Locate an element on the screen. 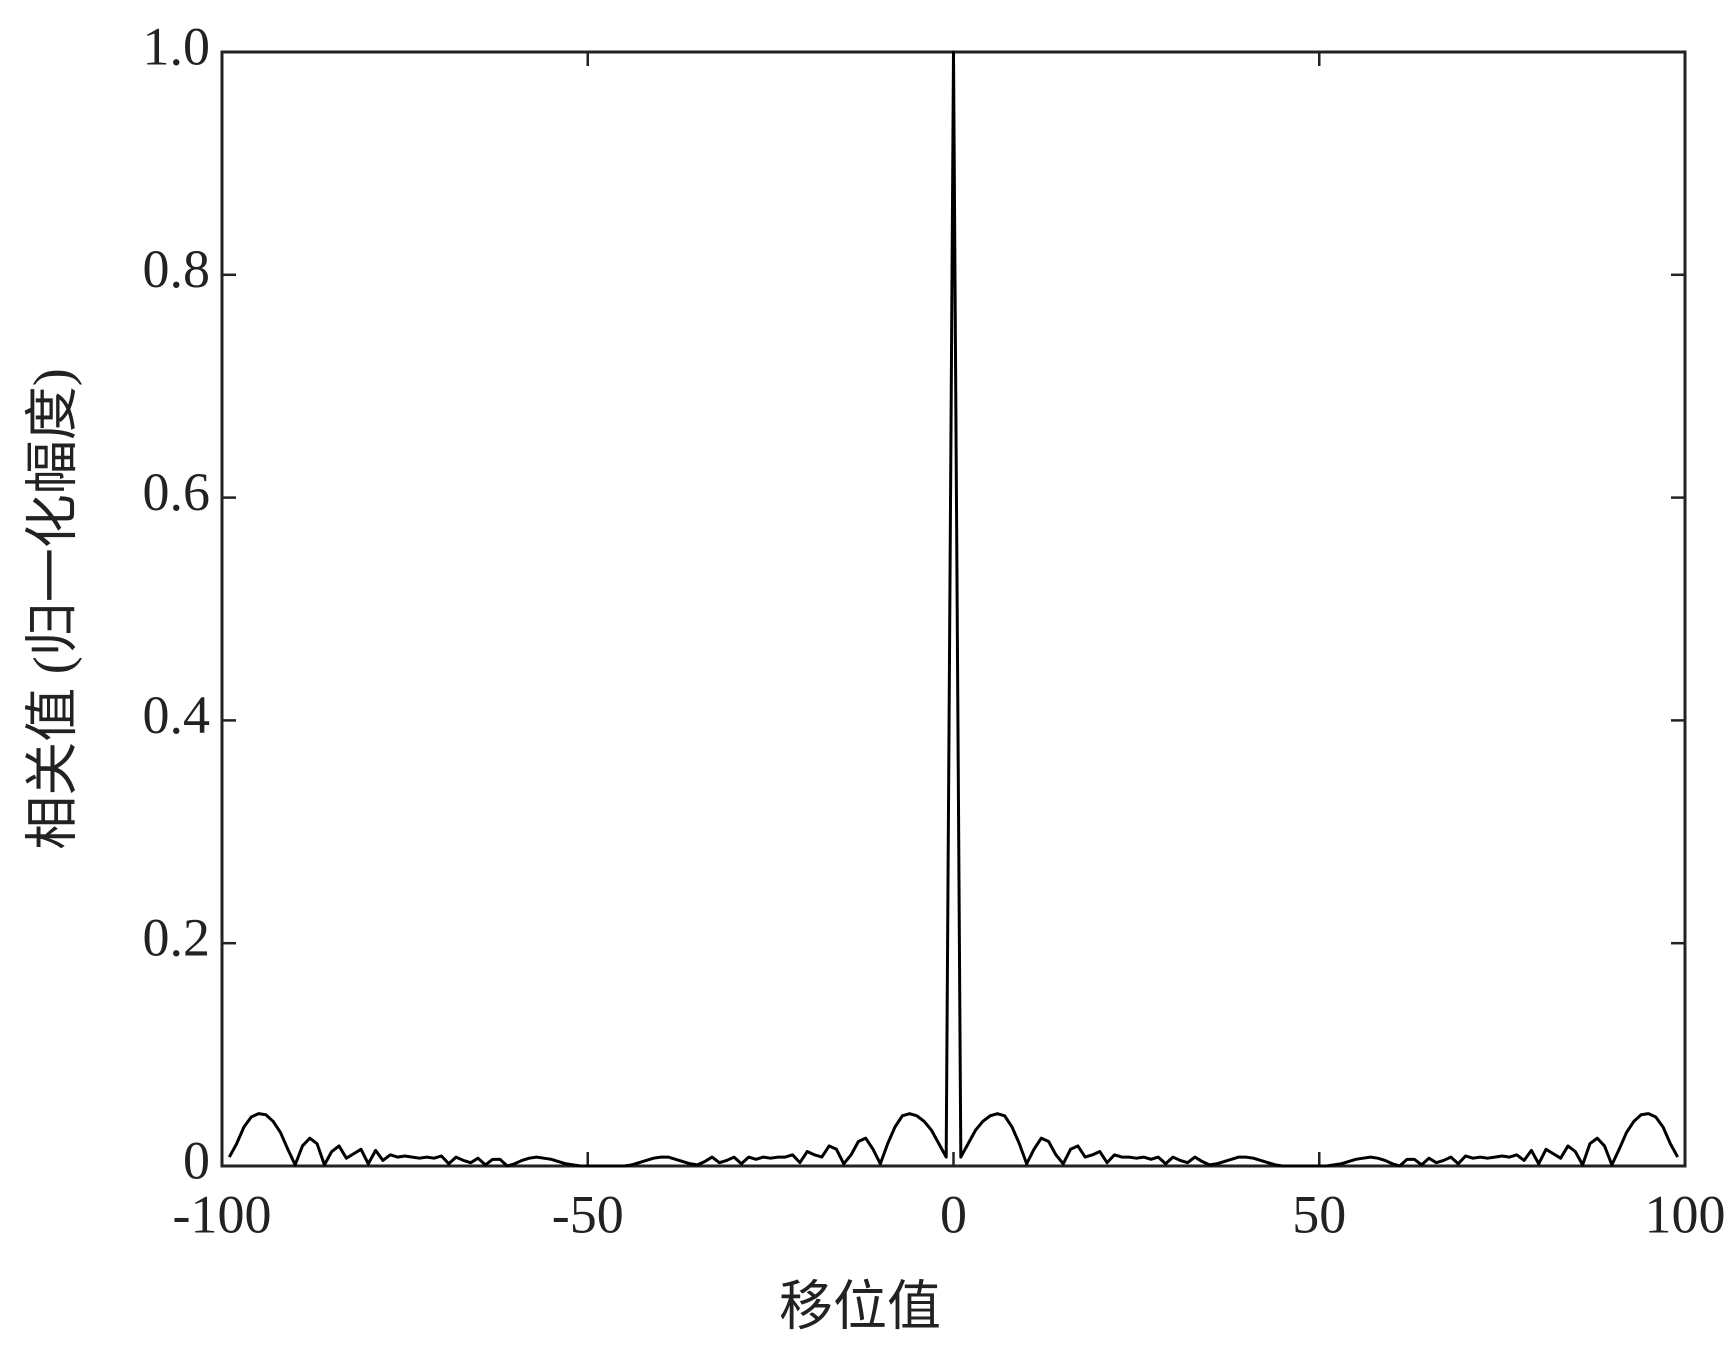 Image resolution: width=1735 pixels, height=1352 pixels. x-tick-label: 50 is located at coordinates (1319, 1214).